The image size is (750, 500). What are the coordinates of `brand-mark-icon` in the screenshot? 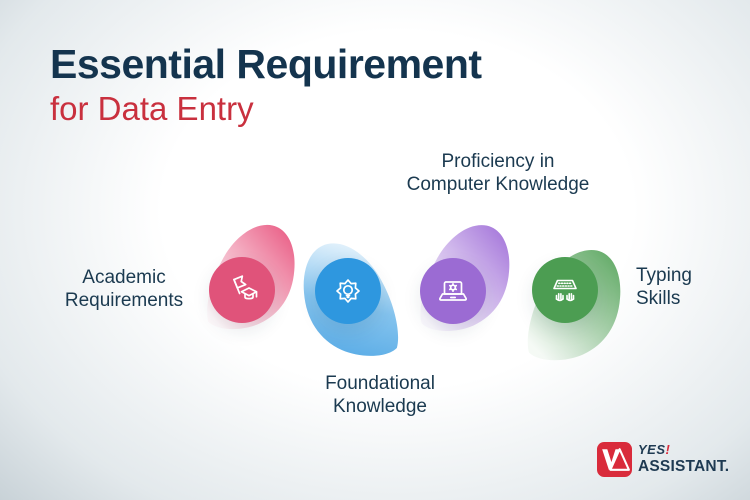 It's located at (614, 459).